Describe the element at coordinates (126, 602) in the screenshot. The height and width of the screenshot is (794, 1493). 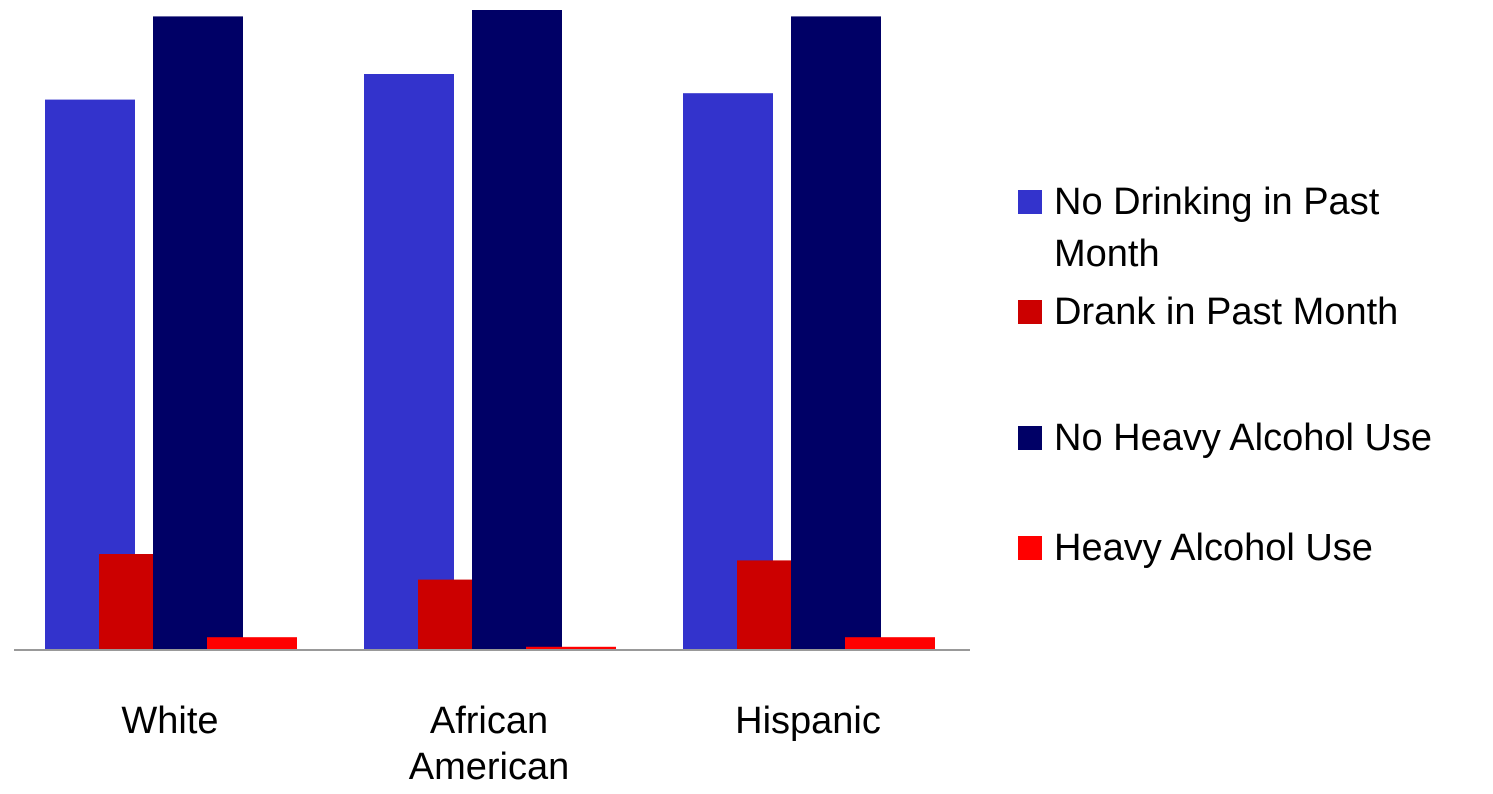
I see `bar-drank-in-past-month-white` at that location.